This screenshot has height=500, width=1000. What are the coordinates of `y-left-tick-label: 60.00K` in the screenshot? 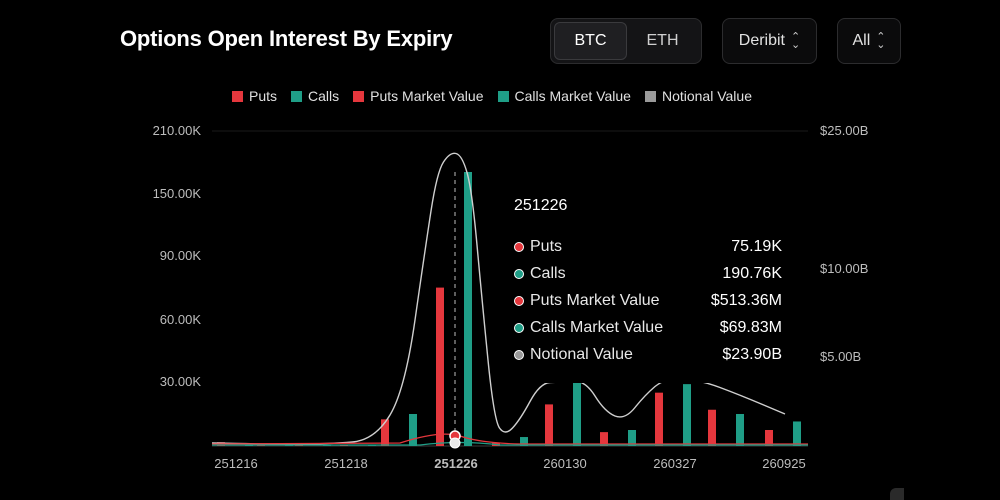 It's located at (181, 319).